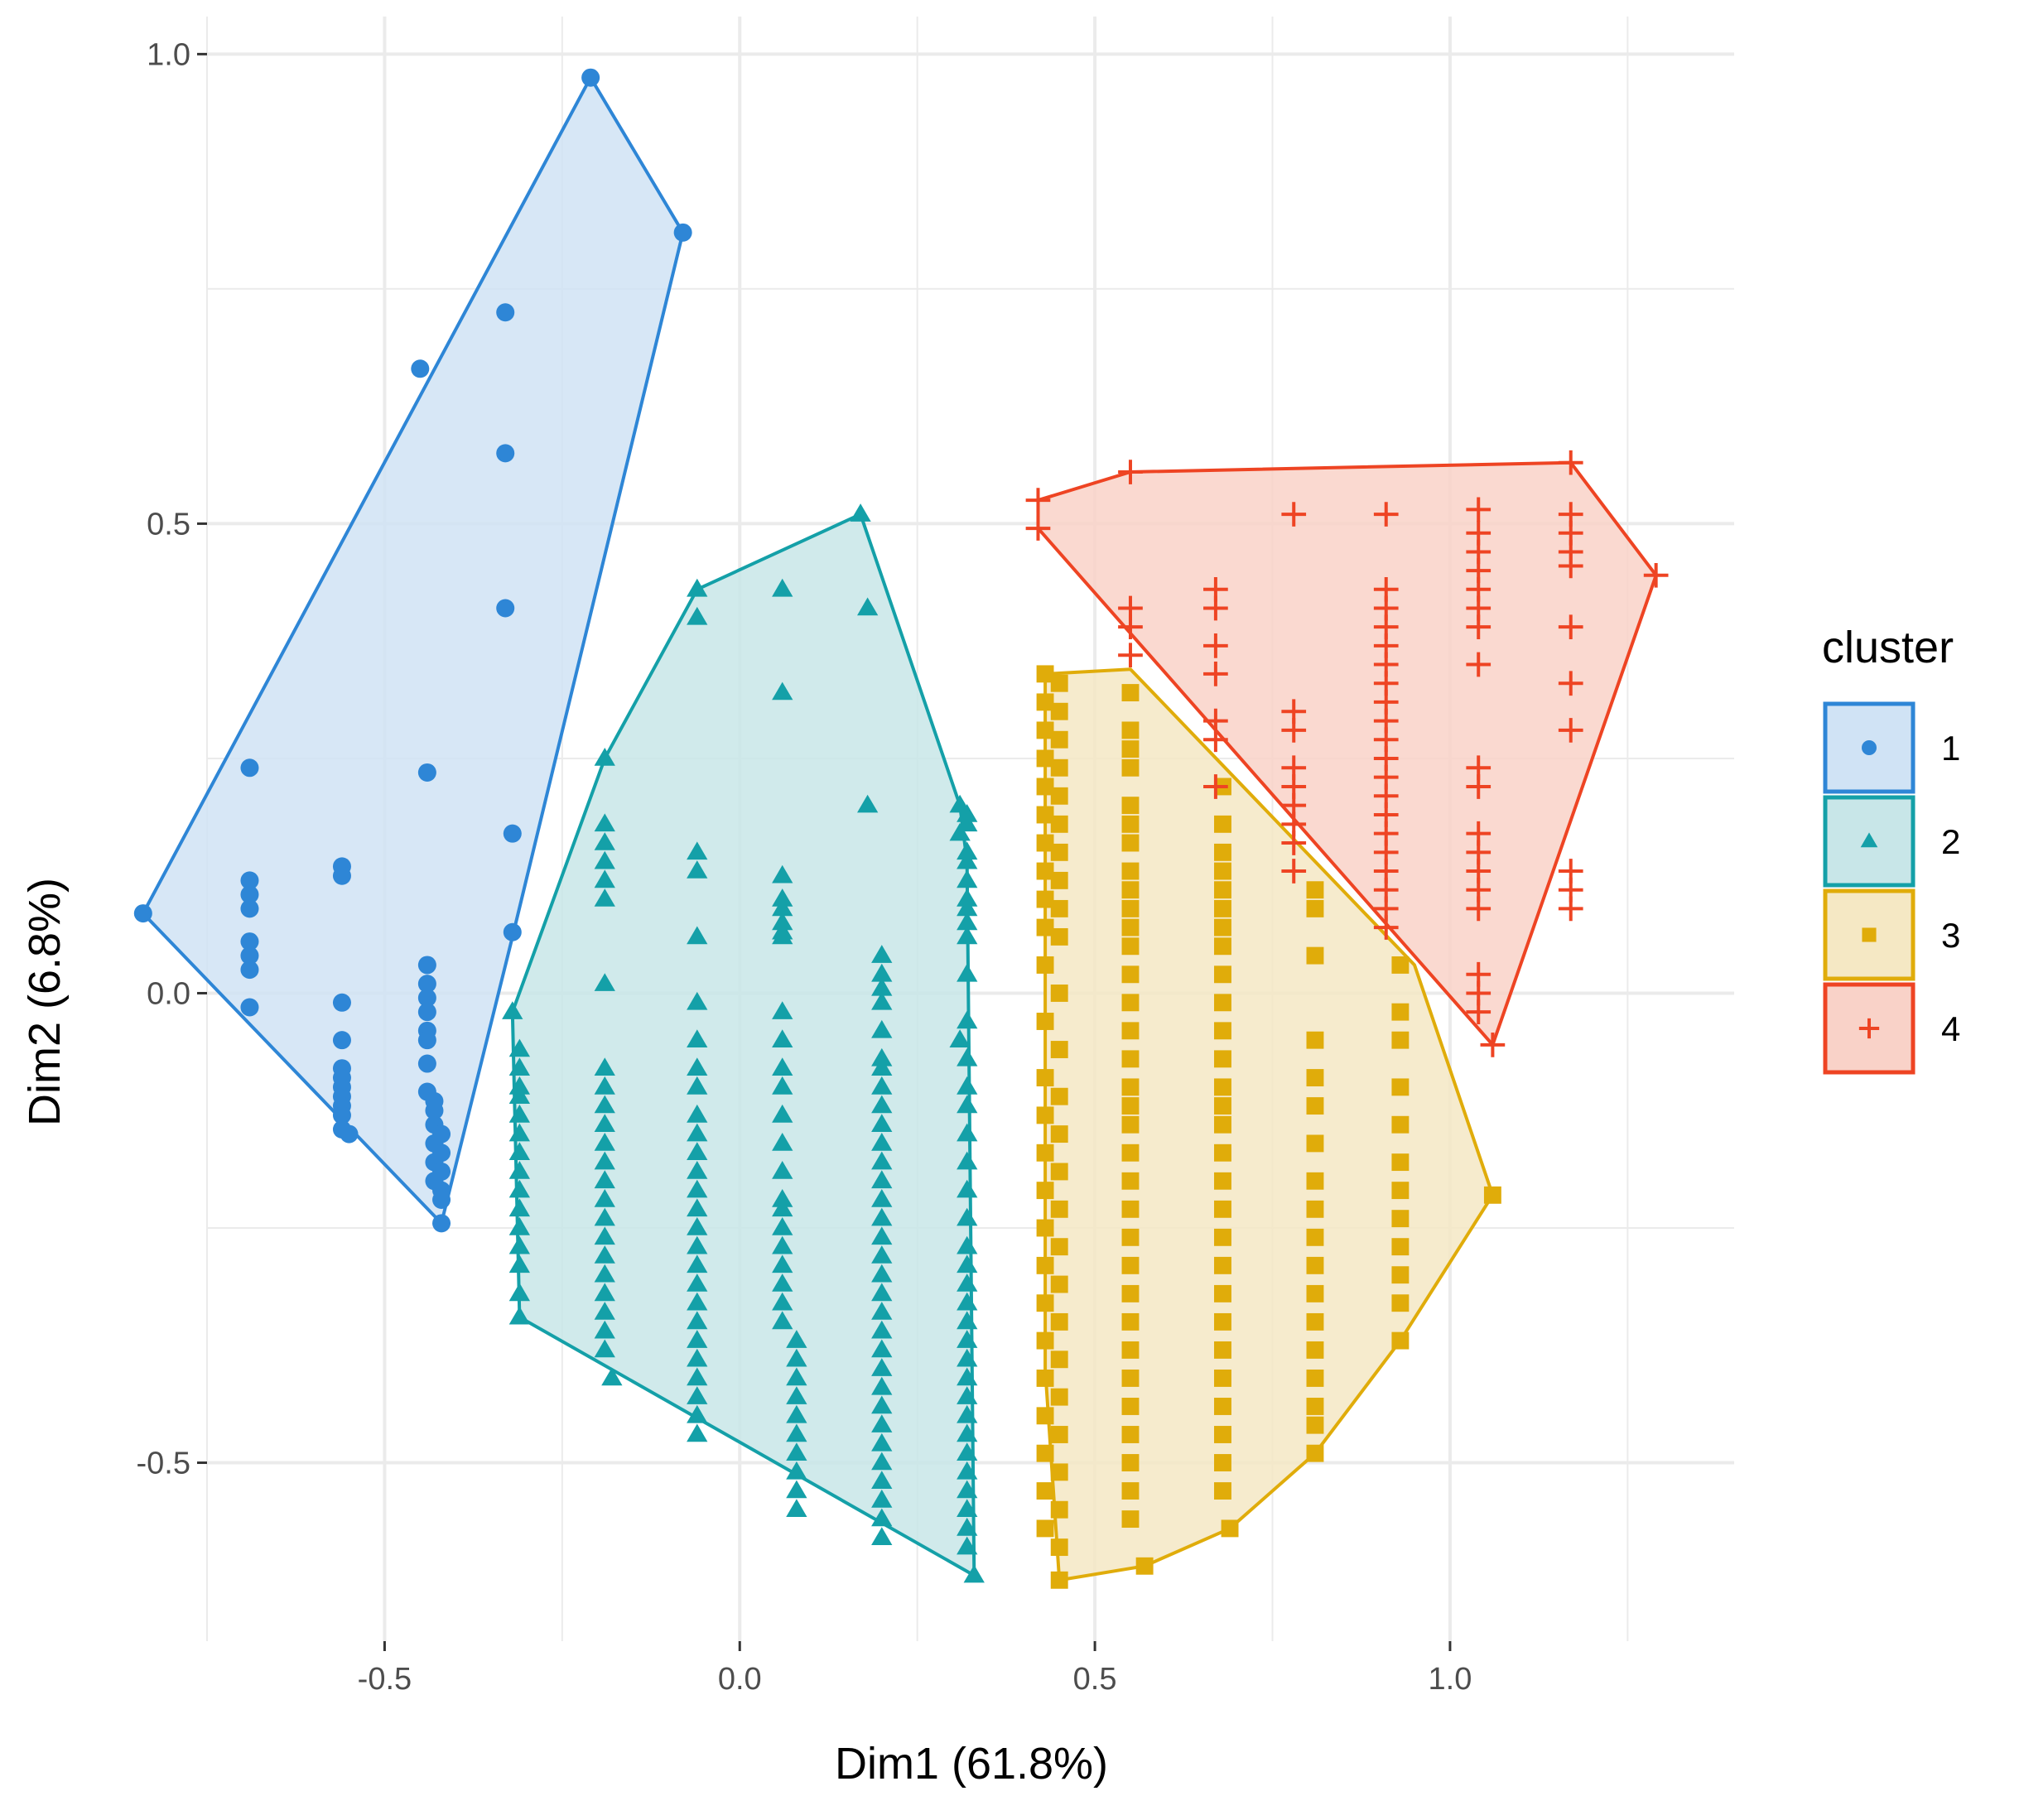  Describe the element at coordinates (1450, 1679) in the screenshot. I see `x-tick-label: 1.0` at that location.